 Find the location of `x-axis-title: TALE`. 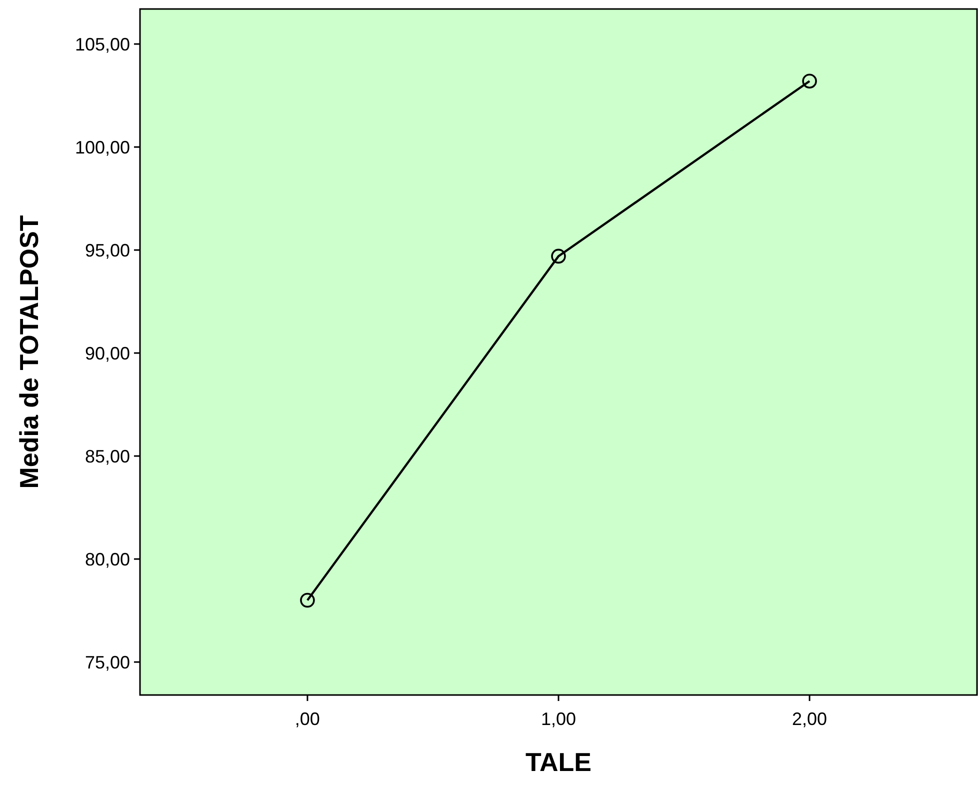

x-axis-title: TALE is located at coordinates (559, 762).